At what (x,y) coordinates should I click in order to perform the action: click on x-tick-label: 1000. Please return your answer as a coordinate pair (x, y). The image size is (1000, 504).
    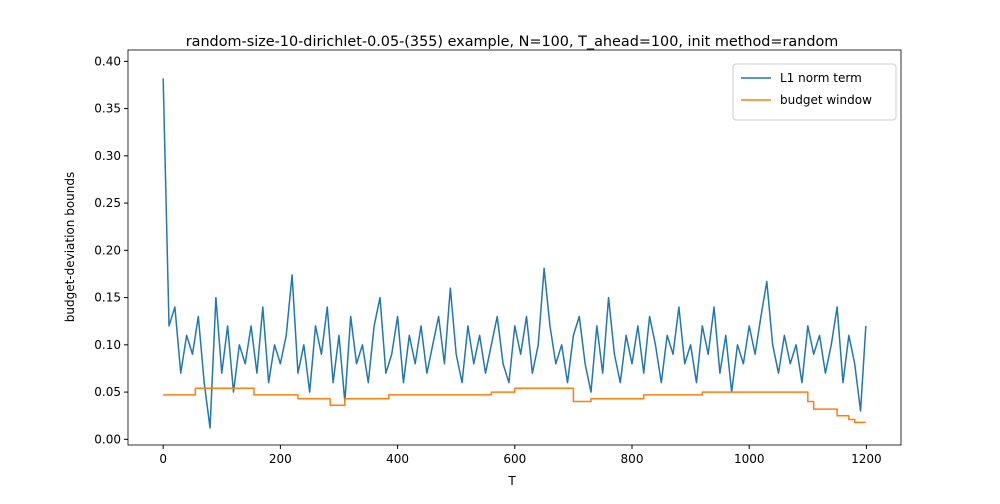
    Looking at the image, I should click on (749, 459).